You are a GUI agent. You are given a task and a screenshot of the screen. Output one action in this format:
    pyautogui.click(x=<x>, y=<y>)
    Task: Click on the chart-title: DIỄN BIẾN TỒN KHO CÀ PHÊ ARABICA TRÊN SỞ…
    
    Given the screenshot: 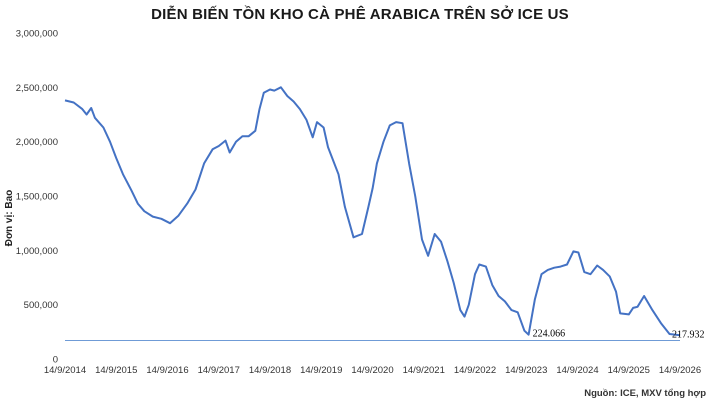 What is the action you would take?
    pyautogui.click(x=360, y=14)
    